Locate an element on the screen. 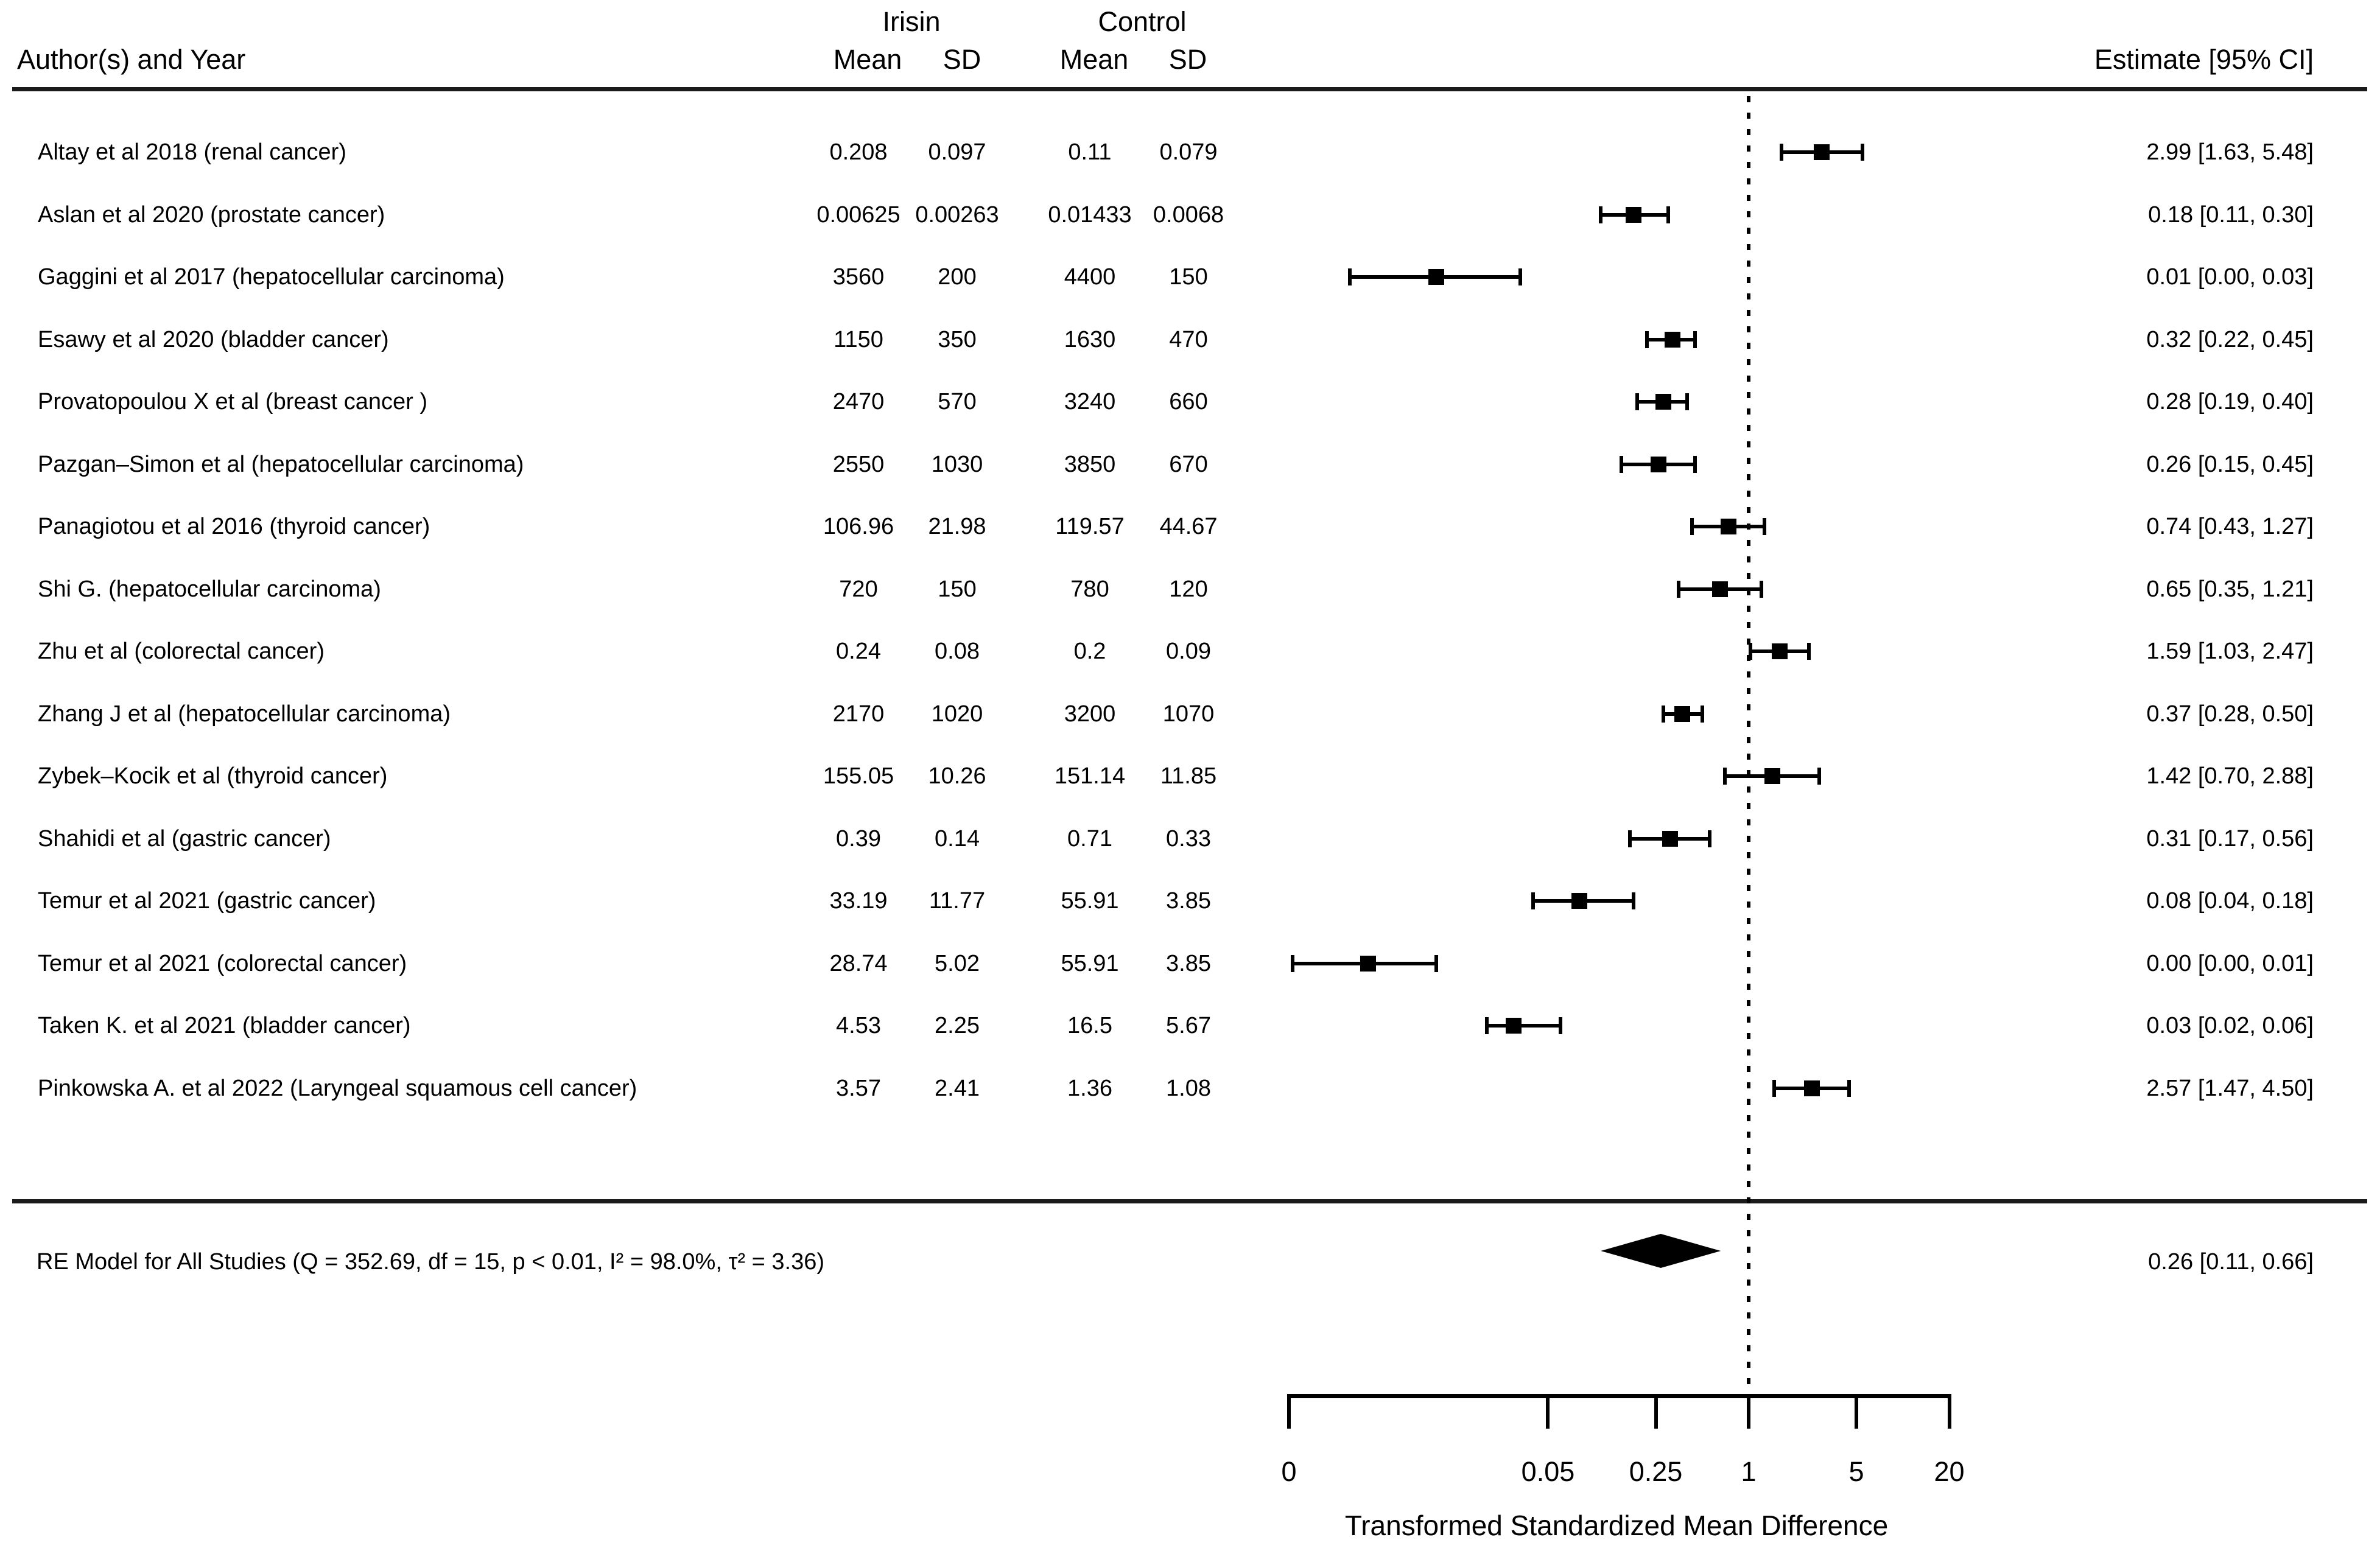  control-mean-value: 3850 is located at coordinates (1090, 464).